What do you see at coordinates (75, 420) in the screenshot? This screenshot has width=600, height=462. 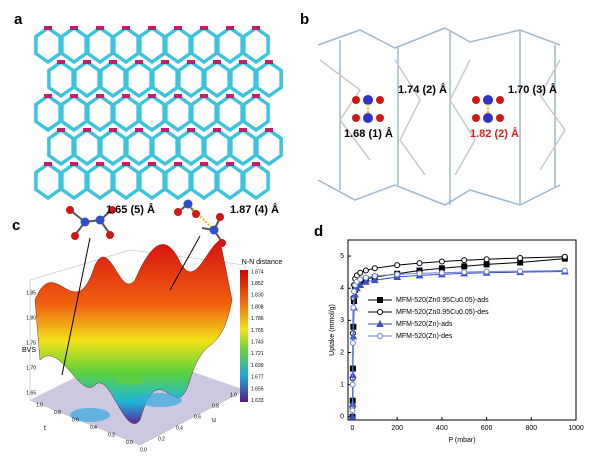 I see `t-tick-label: 0.6` at bounding box center [75, 420].